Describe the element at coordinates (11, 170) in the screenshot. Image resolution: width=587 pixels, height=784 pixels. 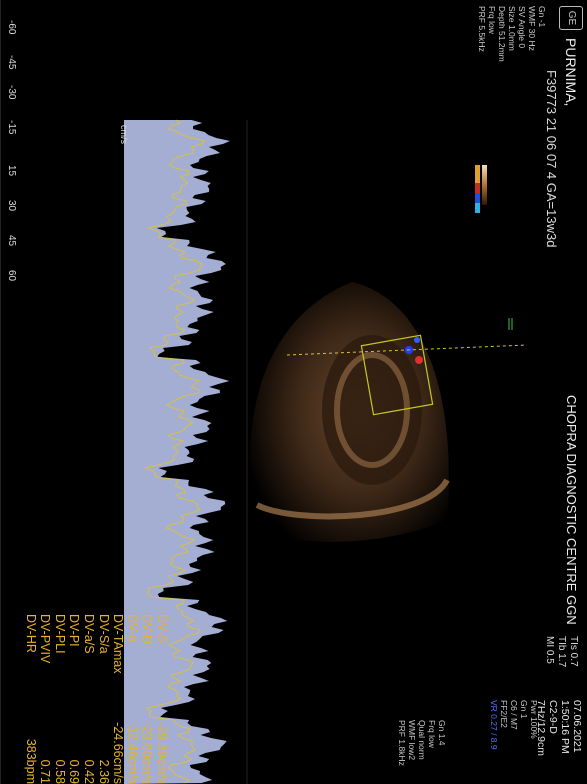
I see `tick-label: 15` at that location.